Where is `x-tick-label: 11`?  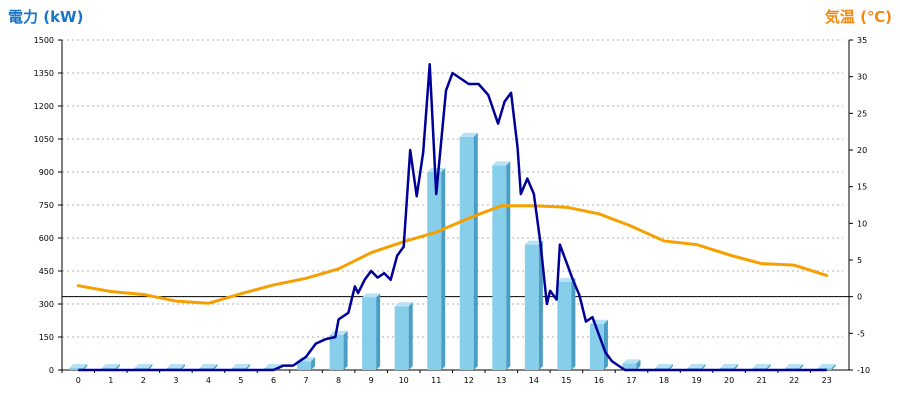
x-tick-label: 11 is located at coordinates (436, 380).